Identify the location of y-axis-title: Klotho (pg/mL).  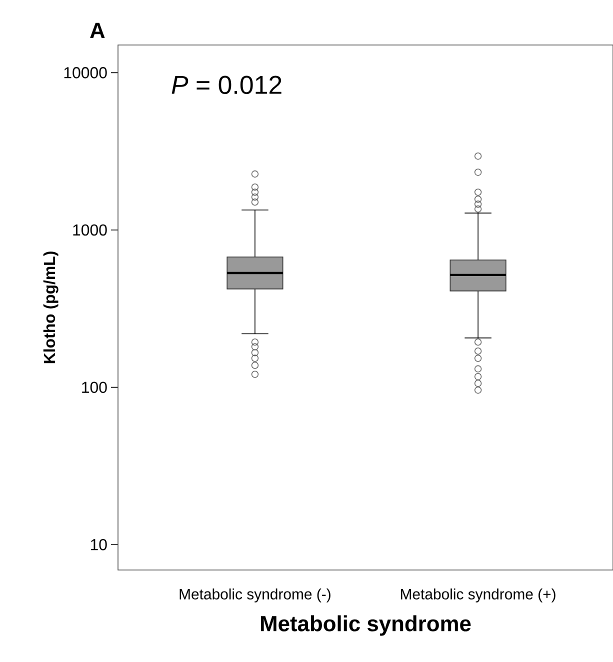
(50, 308).